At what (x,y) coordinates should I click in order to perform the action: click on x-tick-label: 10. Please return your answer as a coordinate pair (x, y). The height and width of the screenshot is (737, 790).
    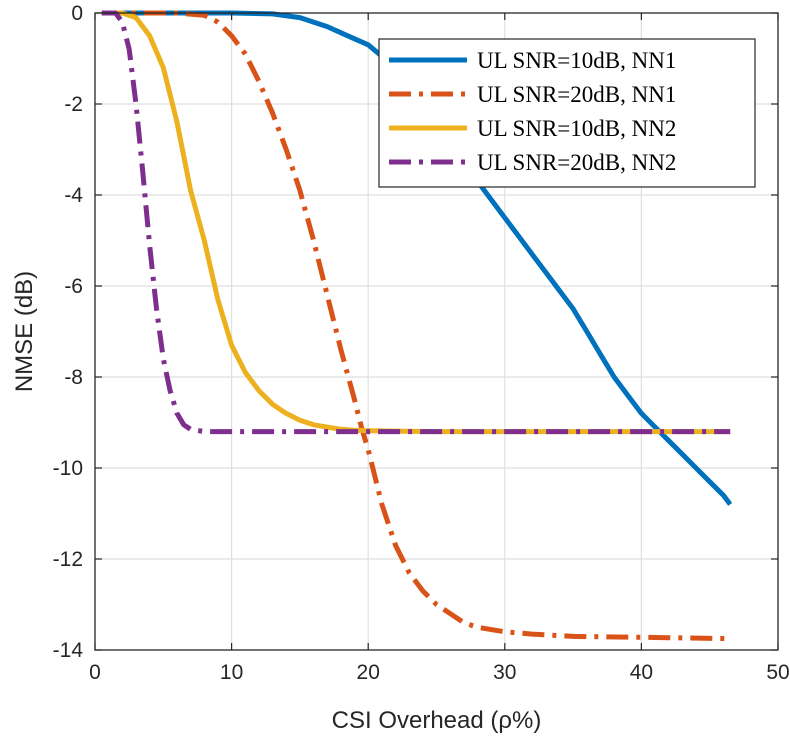
    Looking at the image, I should click on (231, 672).